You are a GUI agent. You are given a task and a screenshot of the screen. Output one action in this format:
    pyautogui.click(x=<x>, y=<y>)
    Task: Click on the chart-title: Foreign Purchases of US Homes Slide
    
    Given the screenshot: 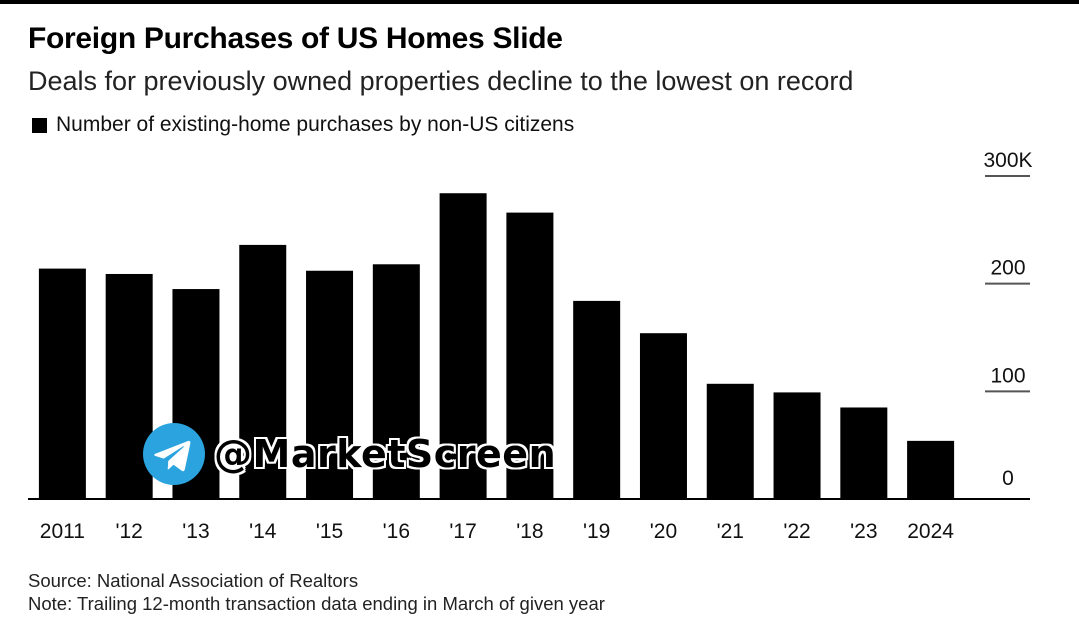 What is the action you would take?
    pyautogui.click(x=295, y=38)
    